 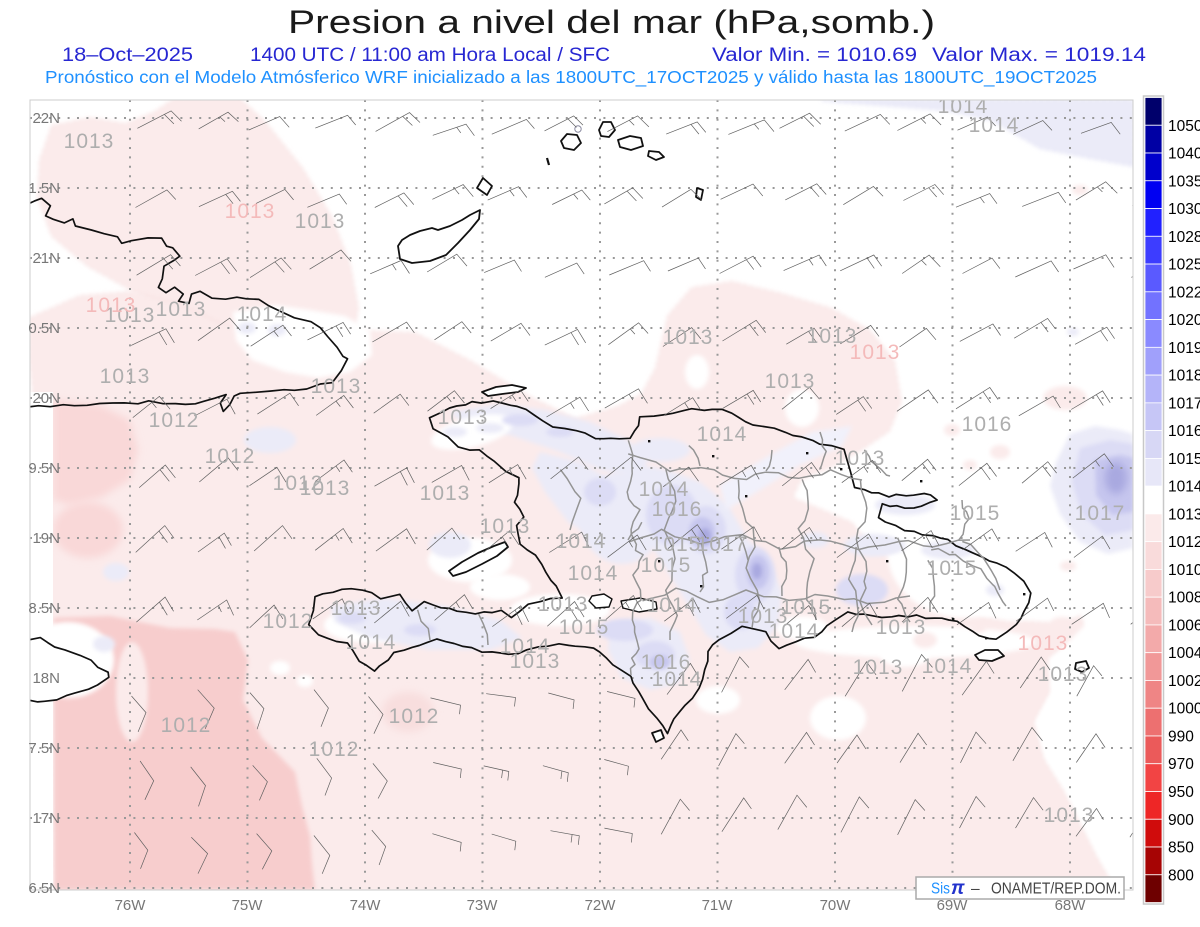 What do you see at coordinates (1184, 598) in the screenshot?
I see `svg-text: 1008` at bounding box center [1184, 598].